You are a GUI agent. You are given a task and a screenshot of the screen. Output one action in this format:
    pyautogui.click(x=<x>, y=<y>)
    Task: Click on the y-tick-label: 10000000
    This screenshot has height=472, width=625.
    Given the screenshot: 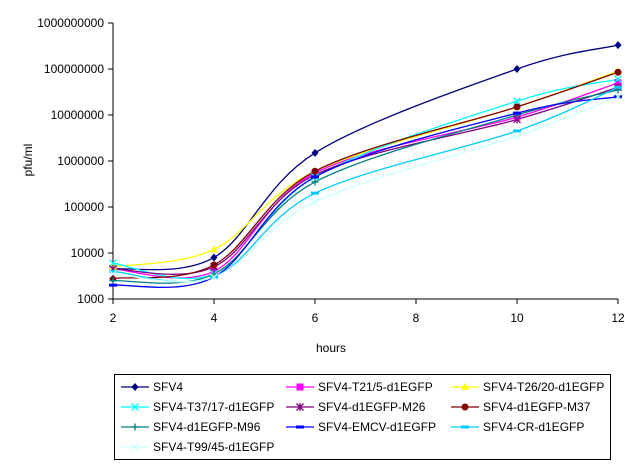 What is the action you would take?
    pyautogui.click(x=78, y=115)
    